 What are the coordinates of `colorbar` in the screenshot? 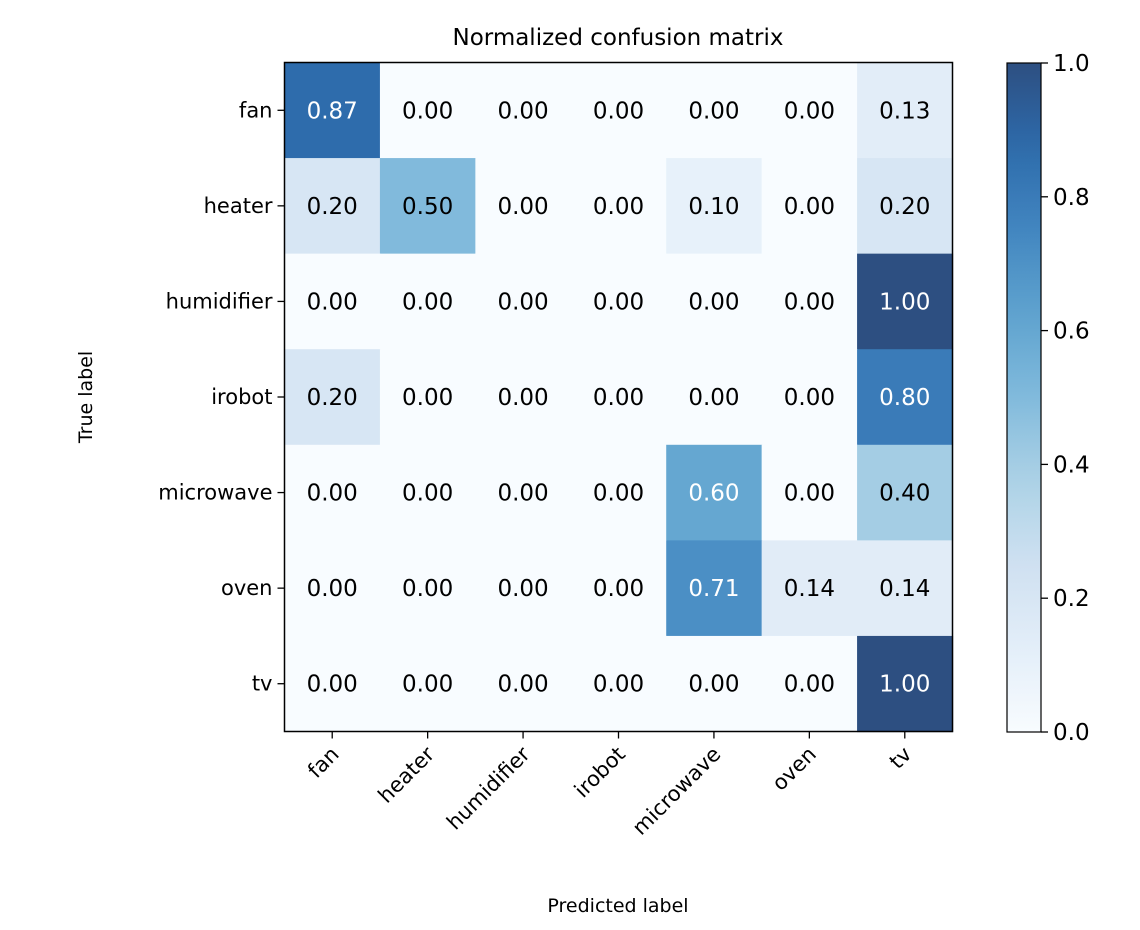 It's located at (1024, 397).